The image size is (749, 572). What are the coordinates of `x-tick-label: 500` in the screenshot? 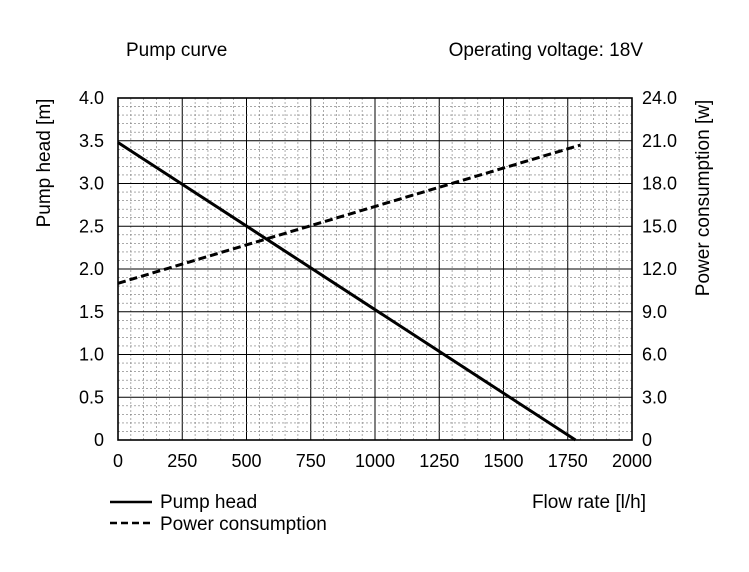 It's located at (246, 461).